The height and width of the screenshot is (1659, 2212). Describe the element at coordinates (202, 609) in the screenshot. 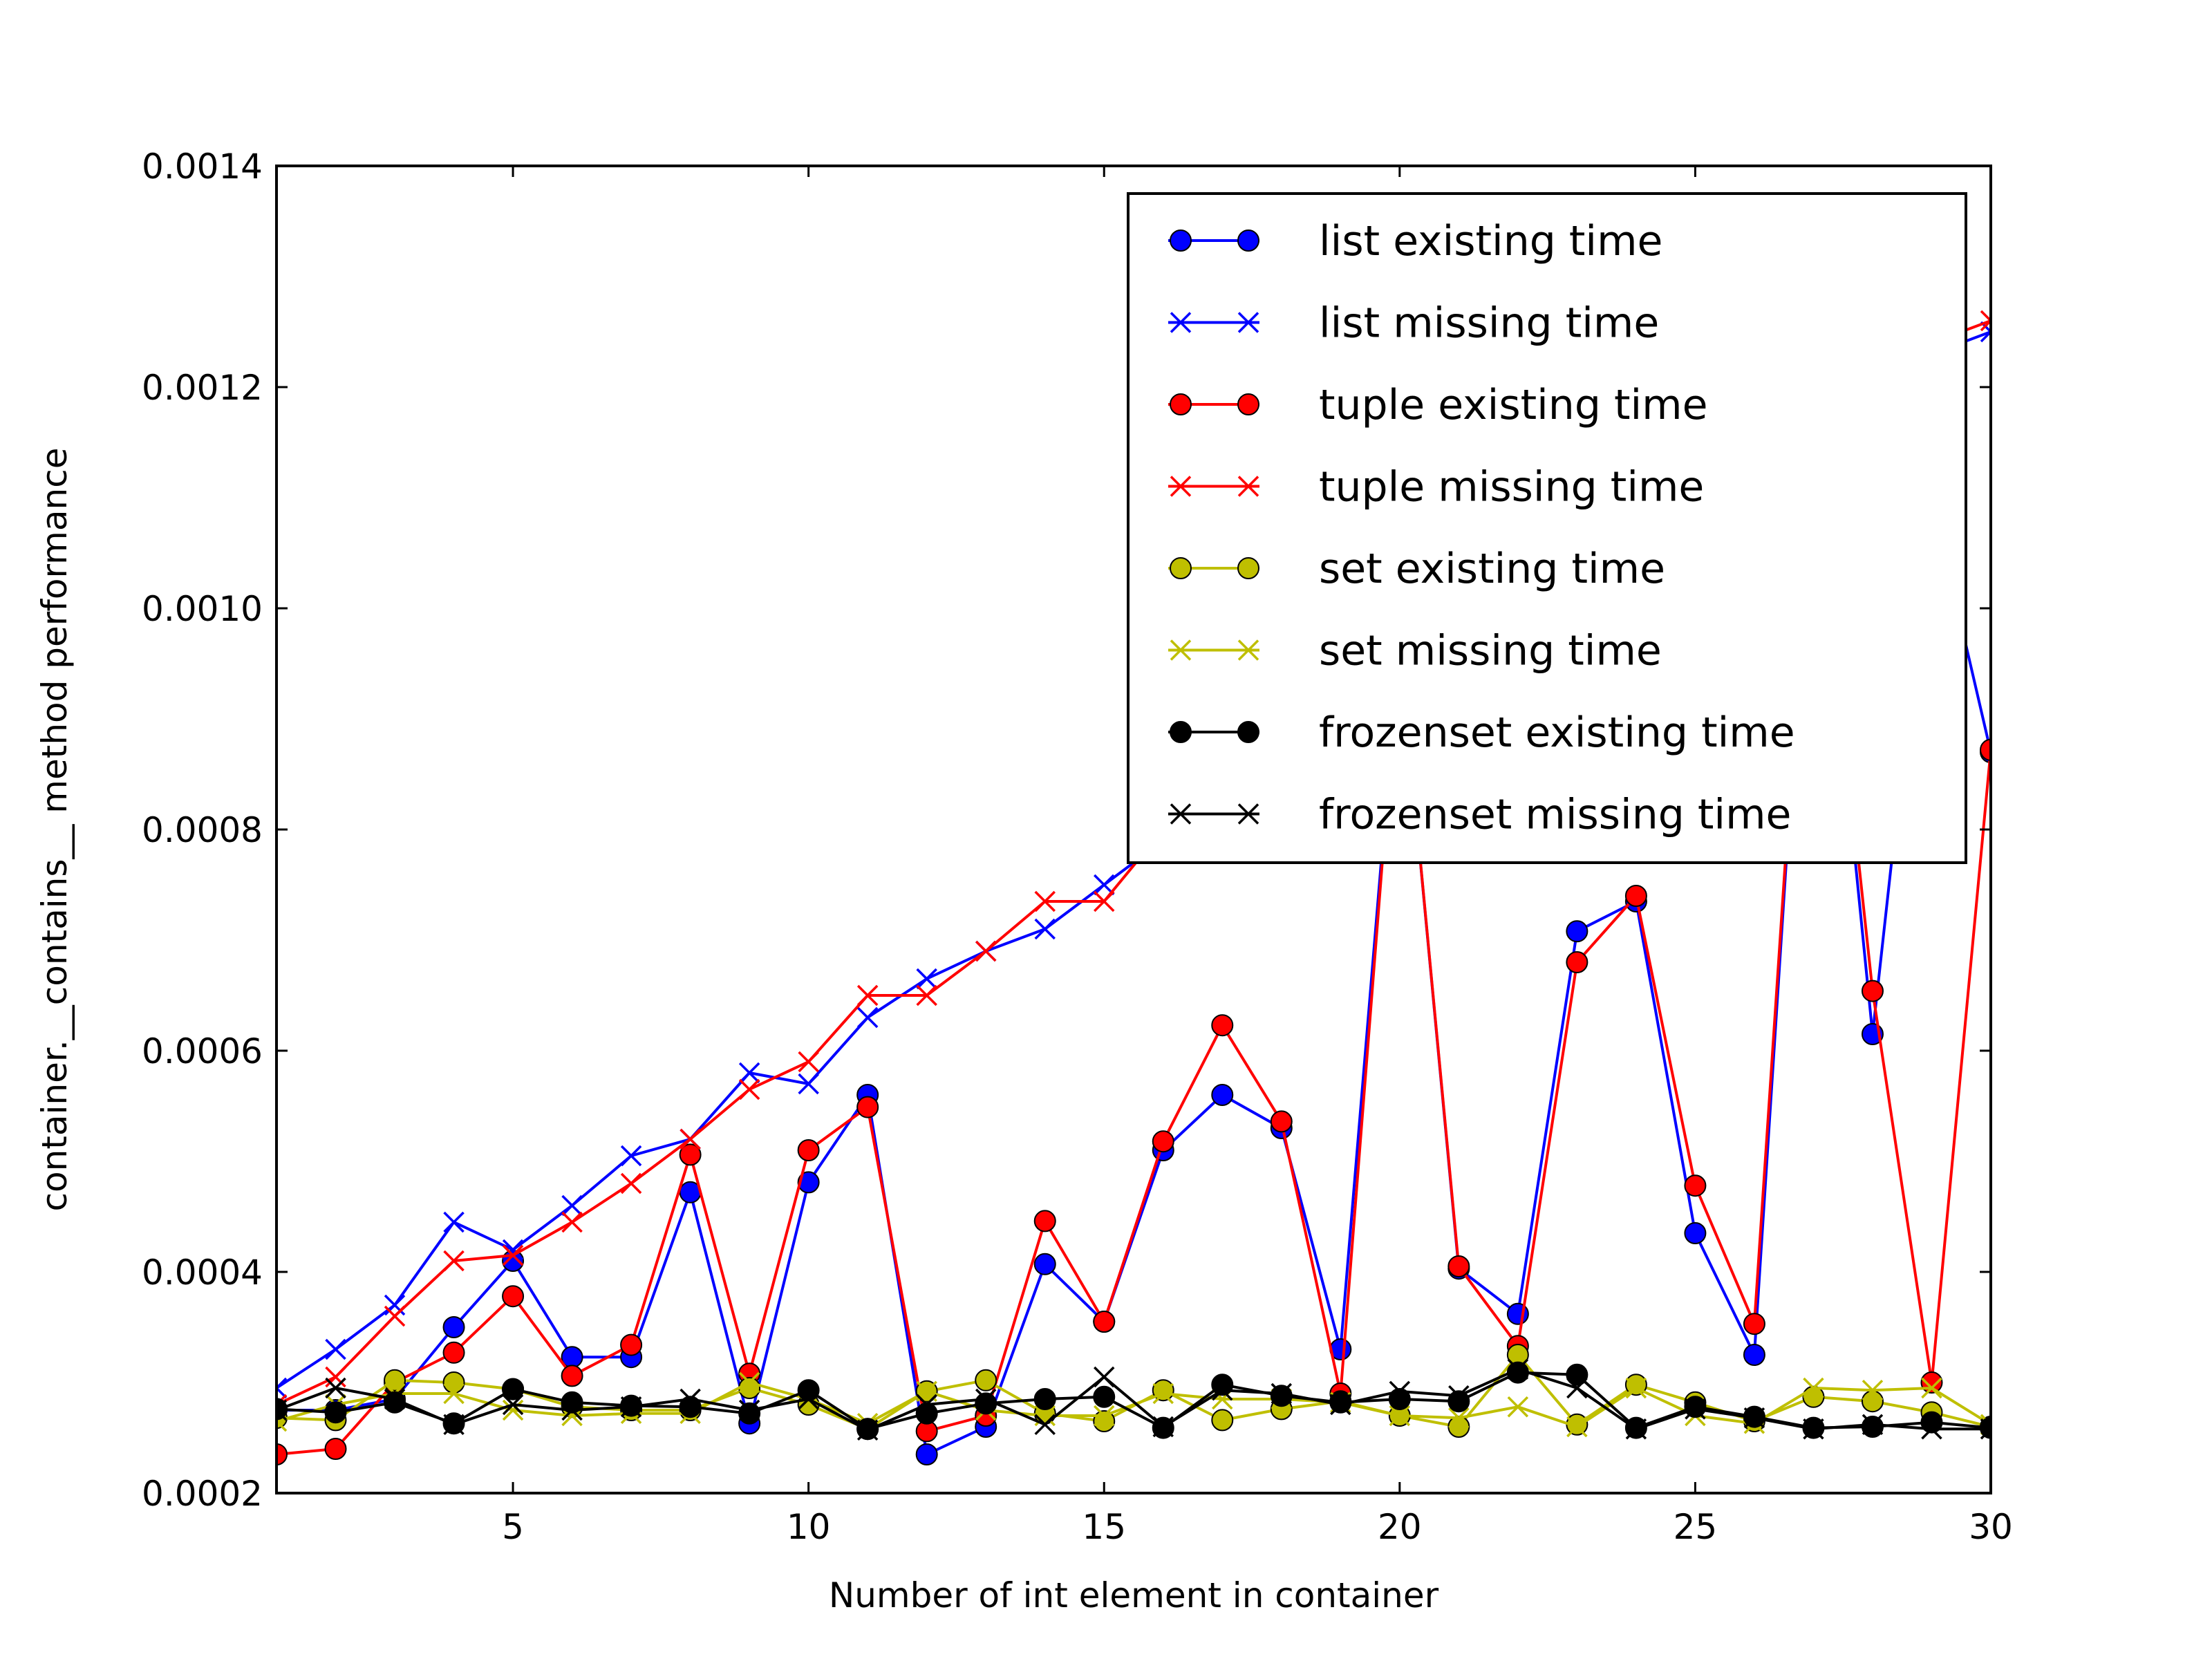

I see `y-tick-label: 0.0010` at that location.